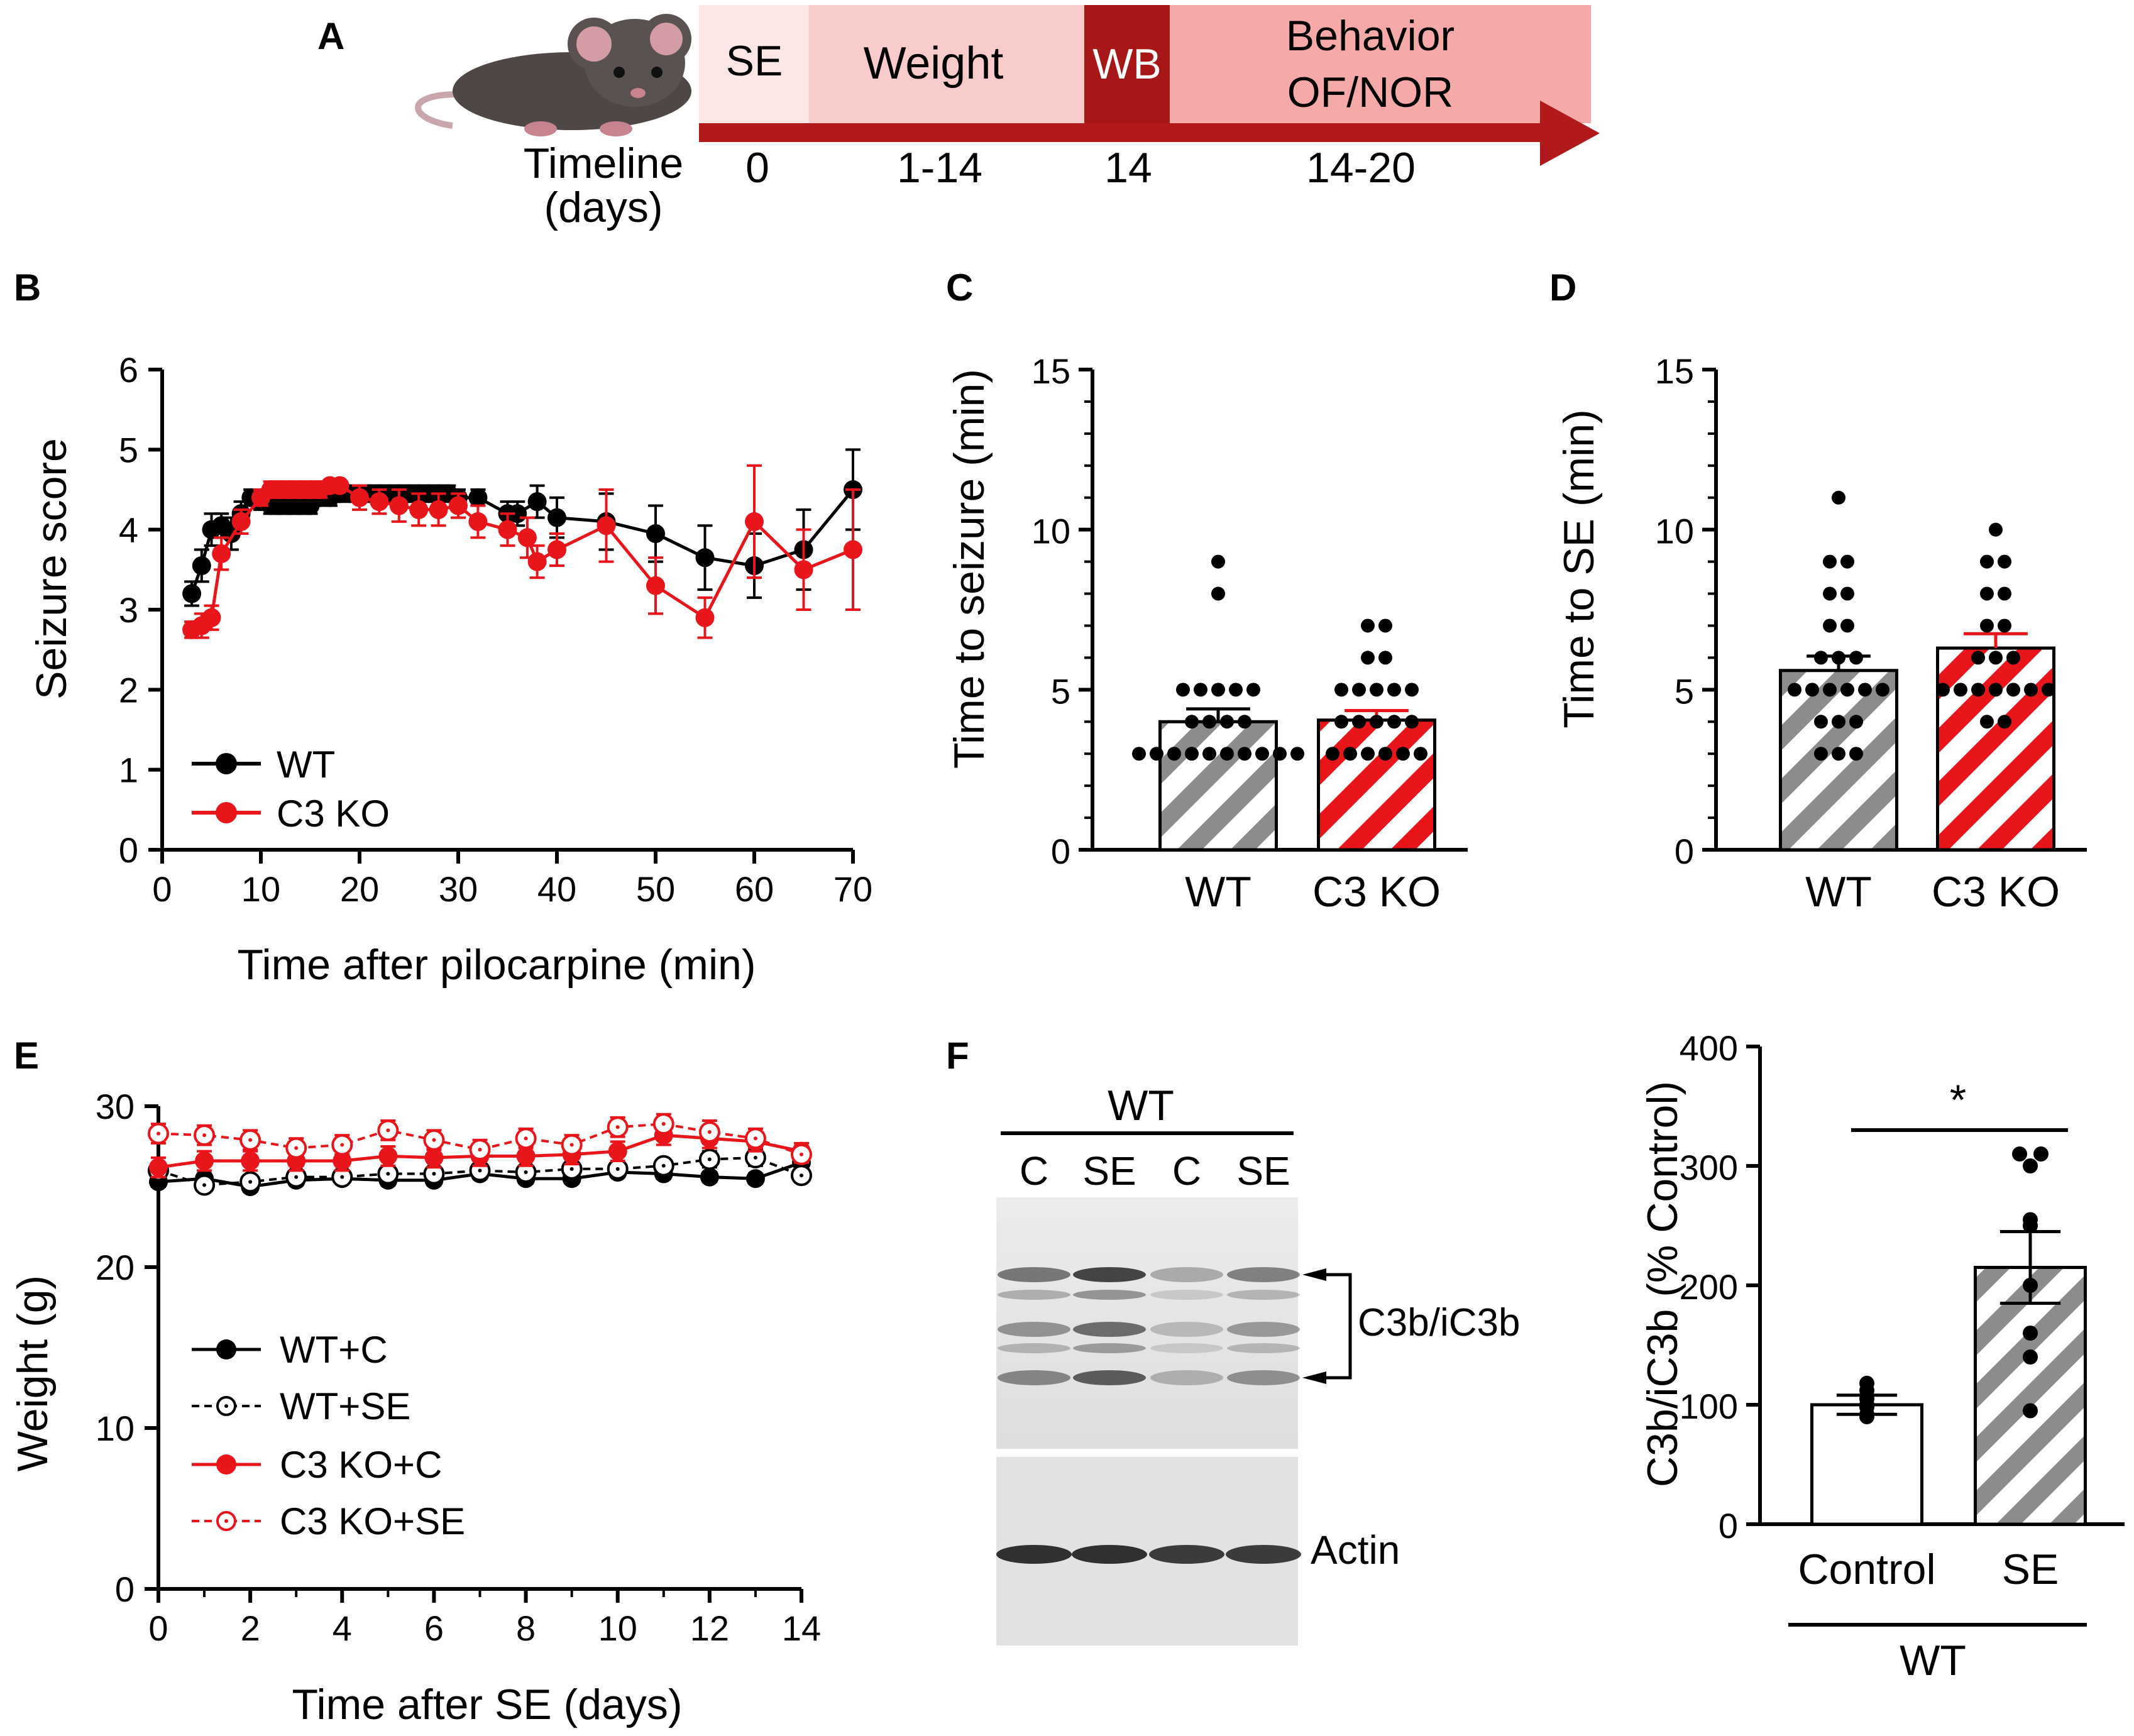 Image resolution: width=2134 pixels, height=1736 pixels. I want to click on panel-d: D 0 5 10 15 WT C3 KO Time to SE (min), so click(1818, 591).